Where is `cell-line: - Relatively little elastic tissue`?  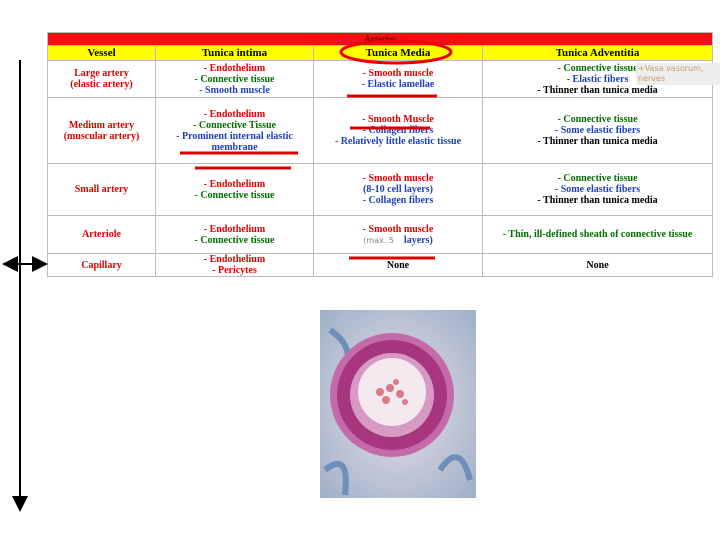
cell-line: - Relatively little elastic tissue is located at coordinates (398, 141).